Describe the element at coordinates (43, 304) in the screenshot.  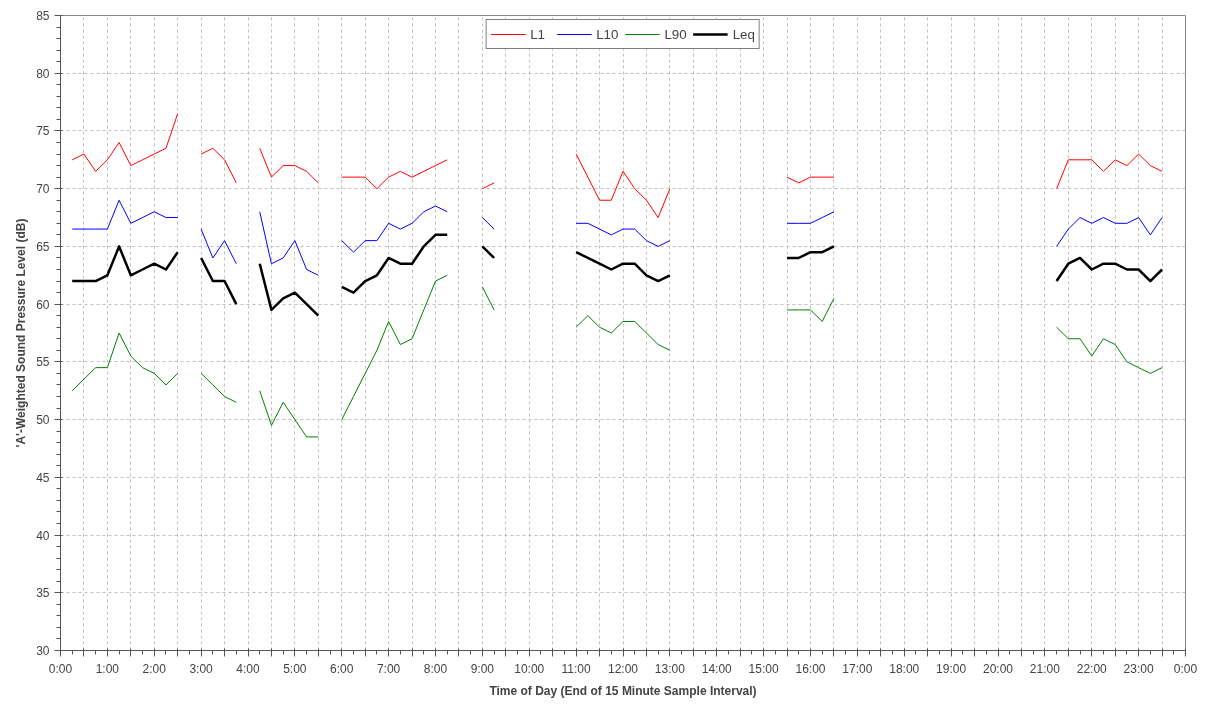
I see `y-tick-label: 60` at that location.